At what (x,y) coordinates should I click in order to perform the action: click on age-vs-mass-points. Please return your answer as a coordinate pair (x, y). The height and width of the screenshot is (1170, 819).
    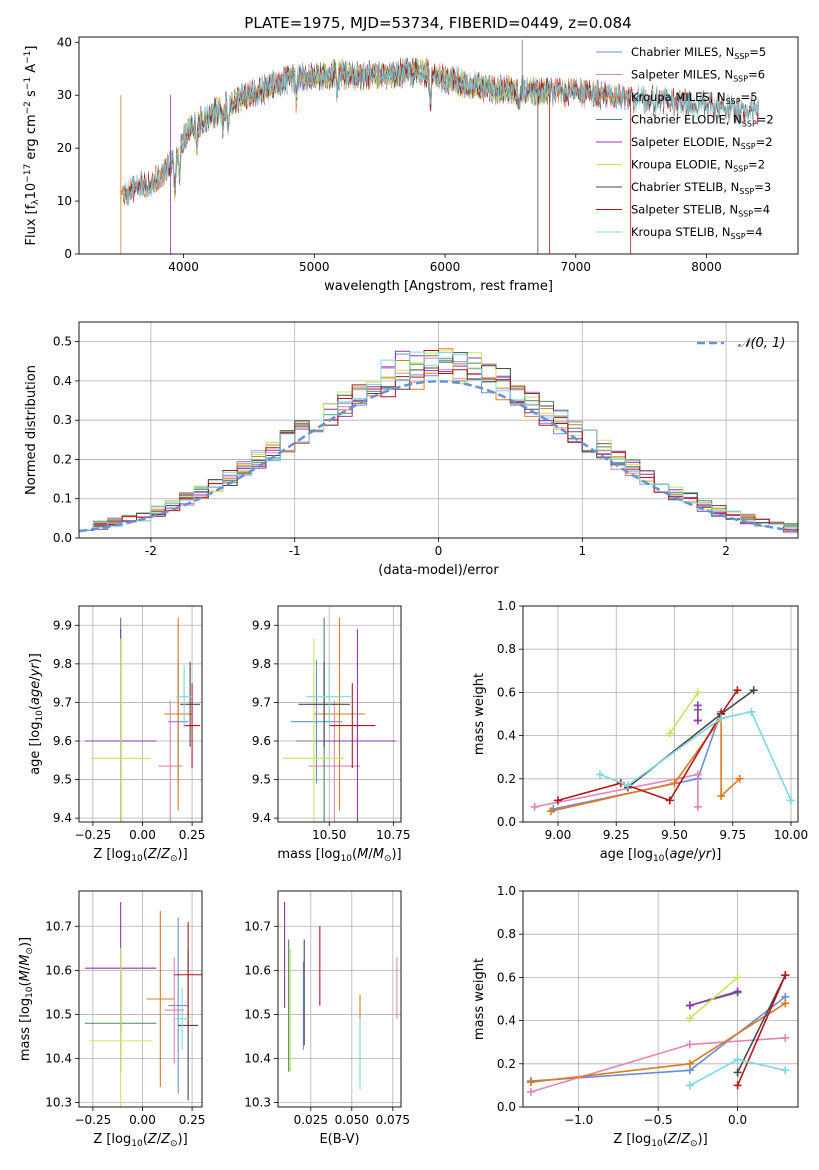
    Looking at the image, I should click on (339, 719).